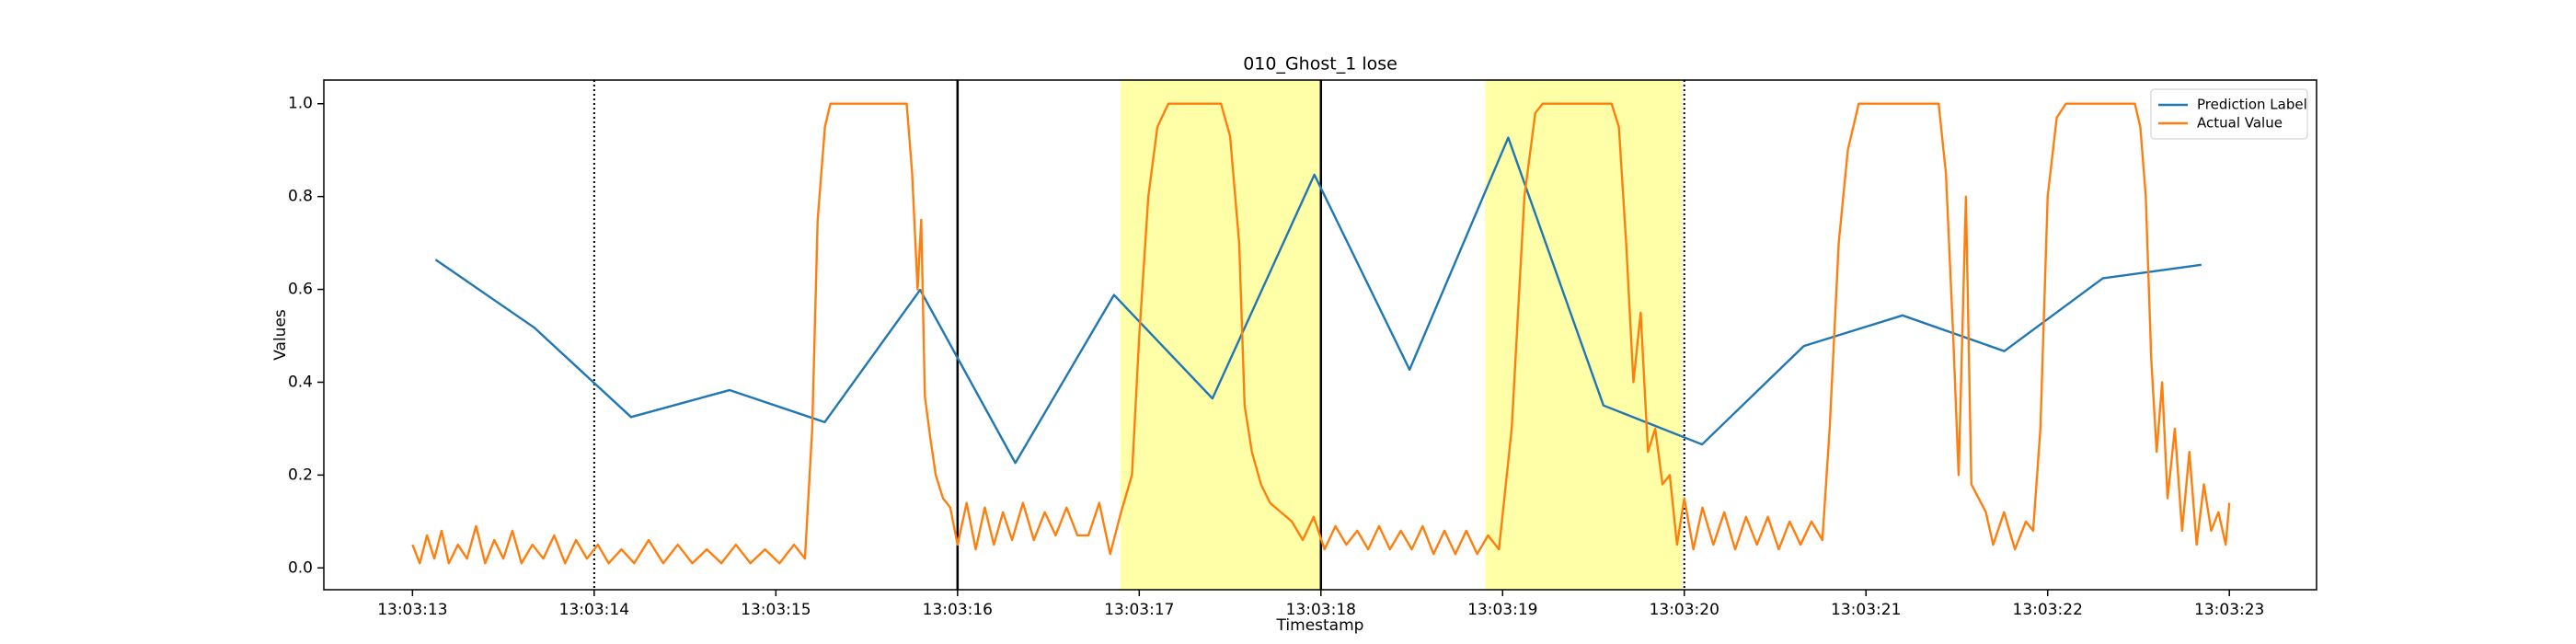 The width and height of the screenshot is (2576, 644). What do you see at coordinates (300, 567) in the screenshot?
I see `y-tick-label: 0.0` at bounding box center [300, 567].